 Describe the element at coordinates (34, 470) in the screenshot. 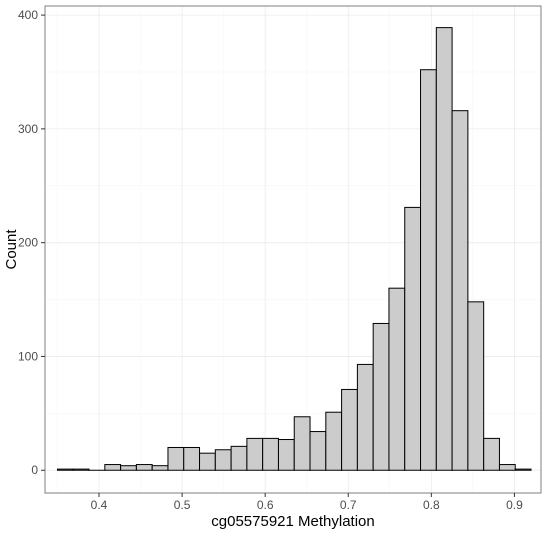

I see `y-tick-label: 0` at that location.